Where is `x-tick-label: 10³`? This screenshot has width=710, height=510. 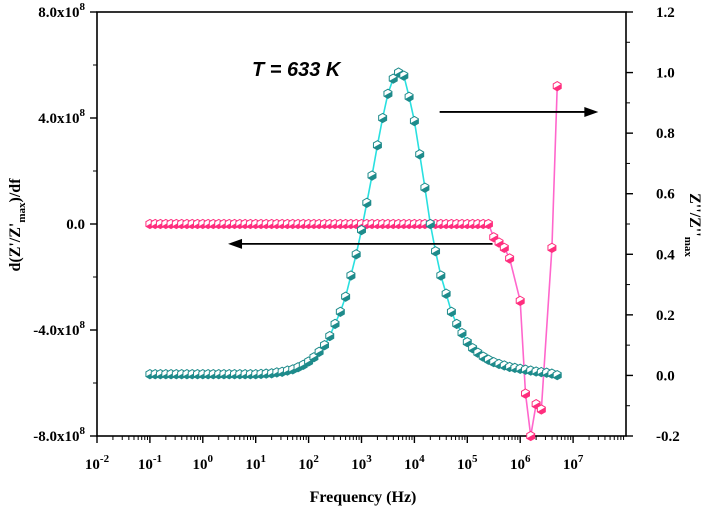
x-tick-label: 10³ is located at coordinates (361, 463).